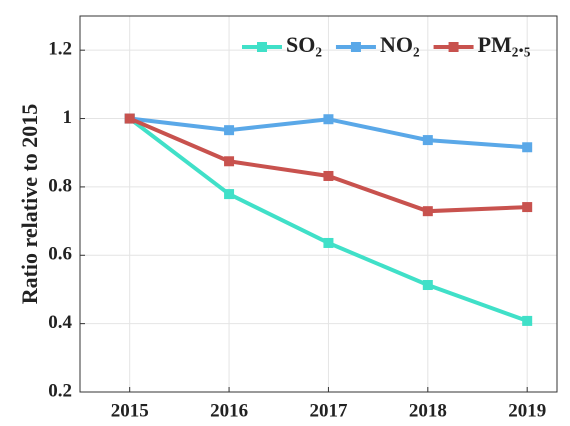  What do you see at coordinates (130, 410) in the screenshot?
I see `x-tick-label: 2015` at bounding box center [130, 410].